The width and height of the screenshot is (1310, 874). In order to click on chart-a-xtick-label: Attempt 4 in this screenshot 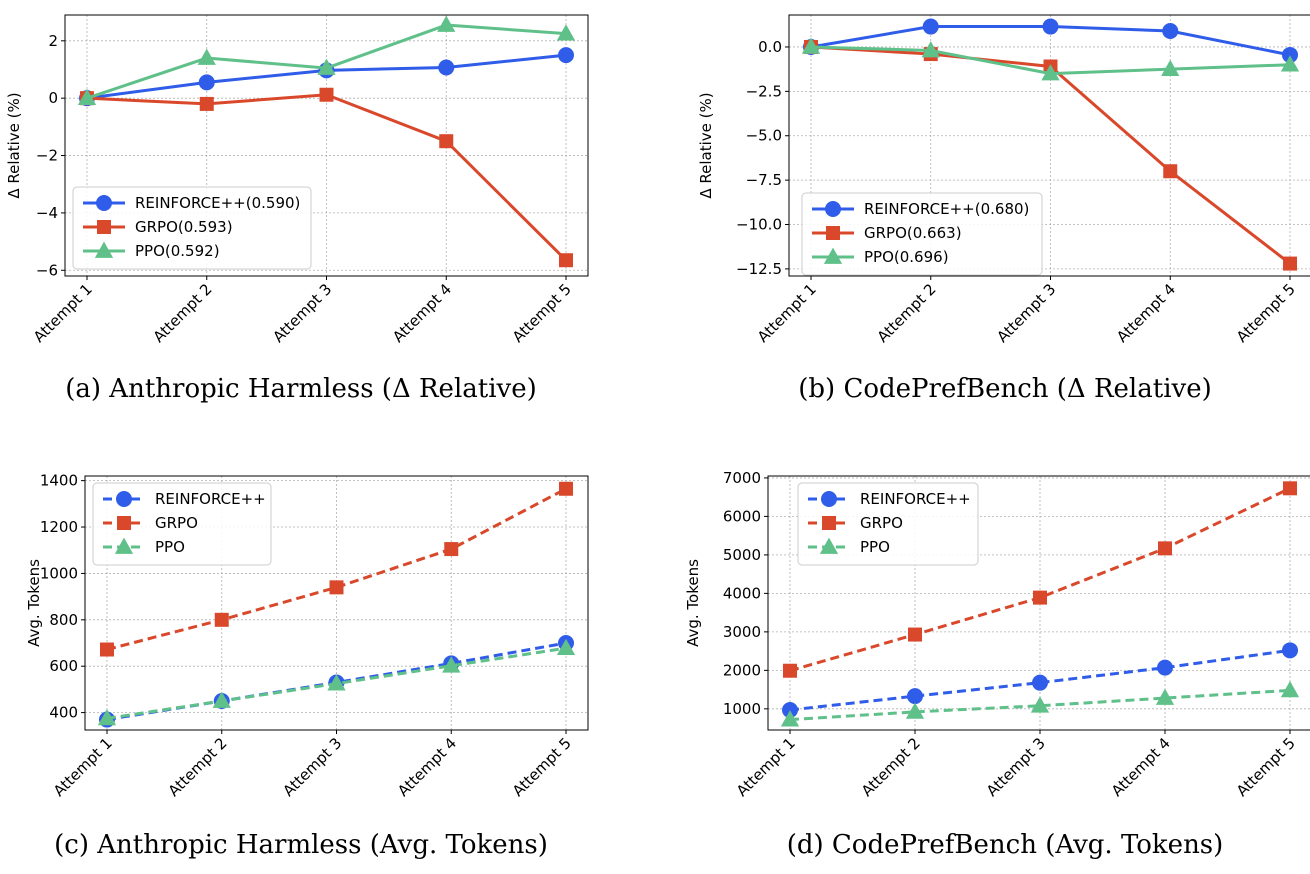, I will do `click(422, 313)`.